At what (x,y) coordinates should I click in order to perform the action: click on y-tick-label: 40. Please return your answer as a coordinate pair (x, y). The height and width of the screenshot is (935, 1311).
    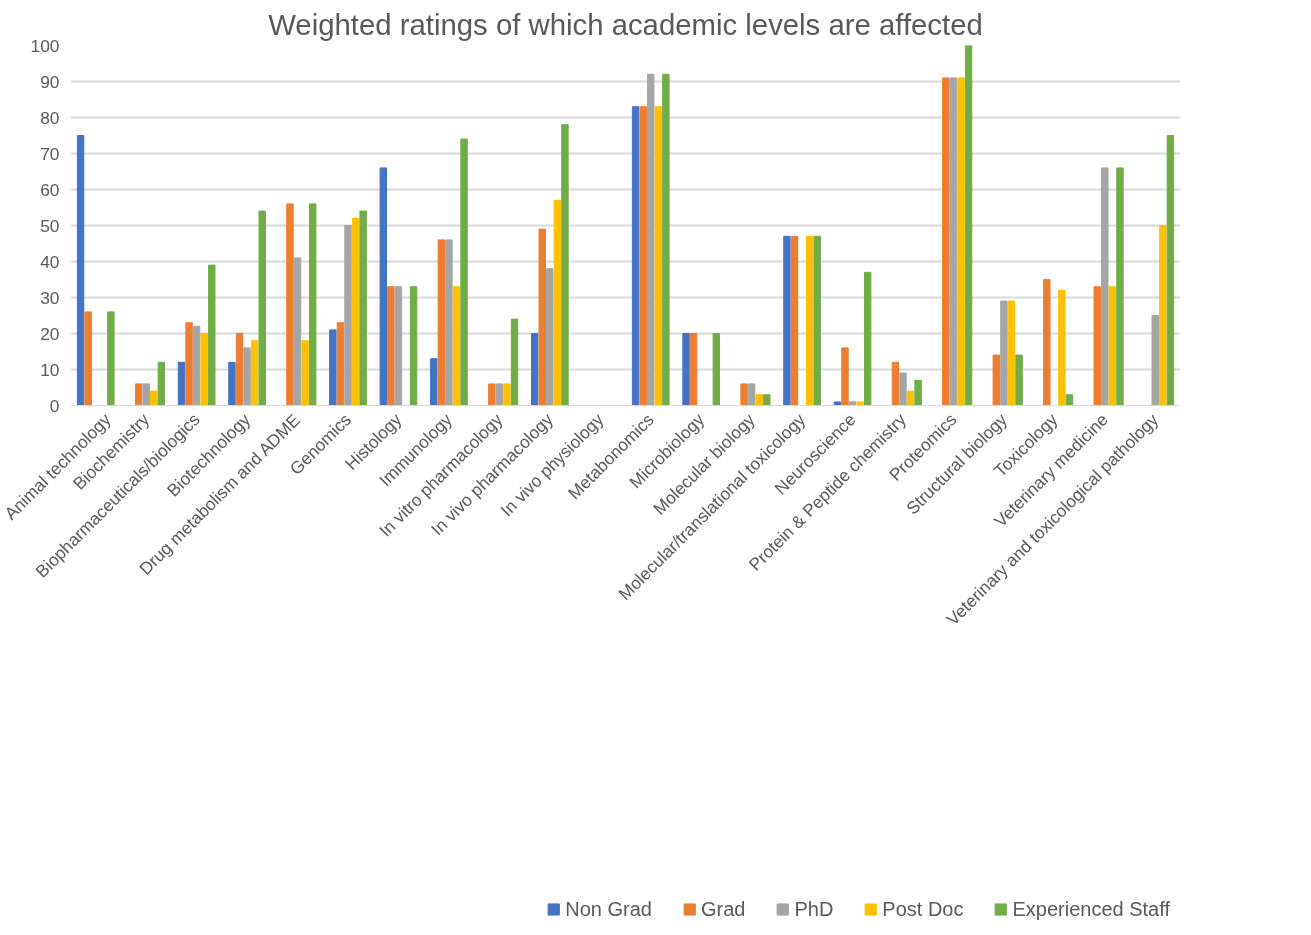
    Looking at the image, I should click on (50, 261).